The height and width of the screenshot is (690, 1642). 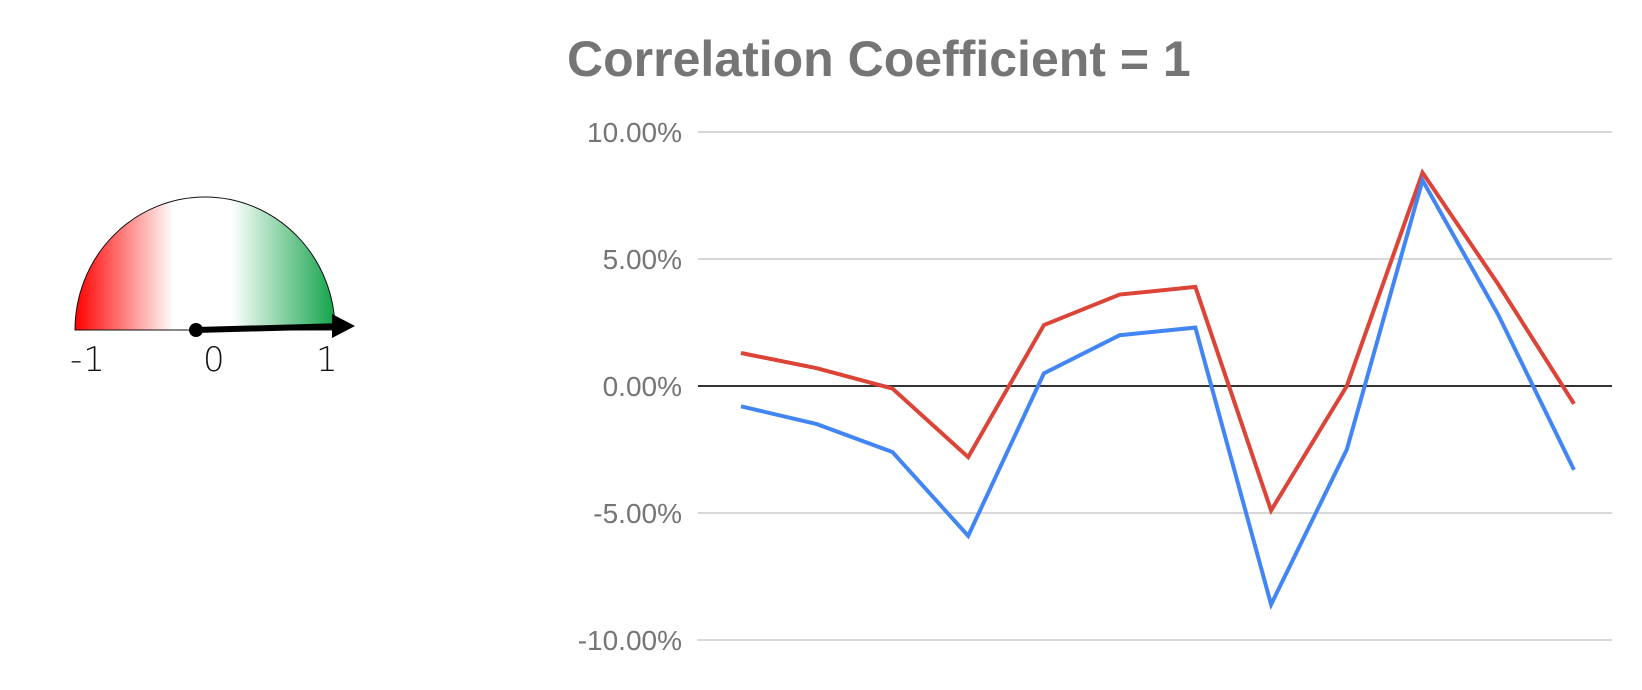 What do you see at coordinates (205, 263) in the screenshot?
I see `gauge-arc` at bounding box center [205, 263].